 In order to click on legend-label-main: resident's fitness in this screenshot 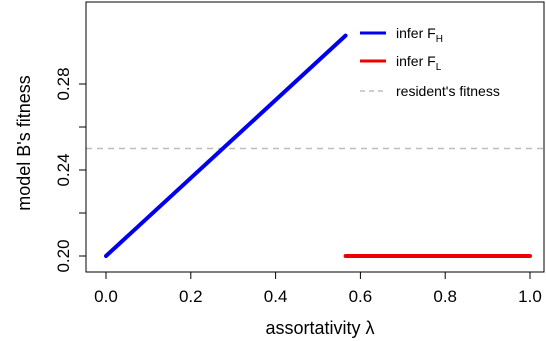, I will do `click(448, 91)`.